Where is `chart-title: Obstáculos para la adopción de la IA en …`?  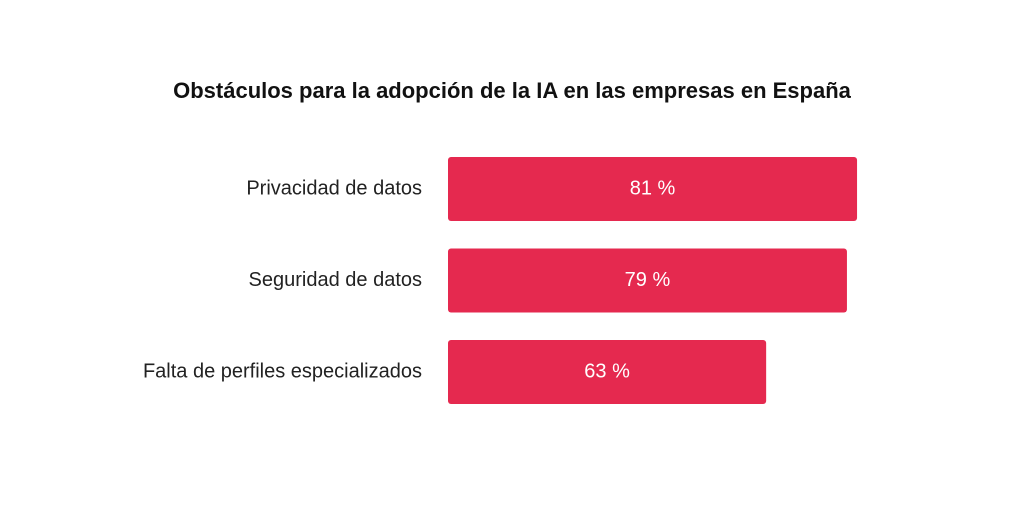 chart-title: Obstáculos para la adopción de la IA en … is located at coordinates (512, 90).